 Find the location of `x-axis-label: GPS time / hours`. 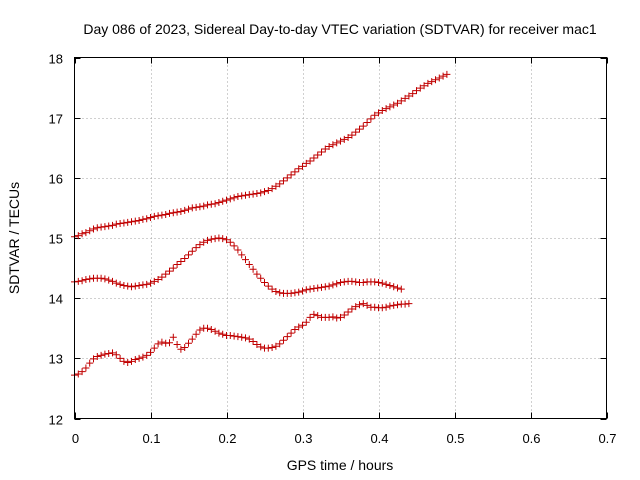

x-axis-label: GPS time / hours is located at coordinates (340, 465).